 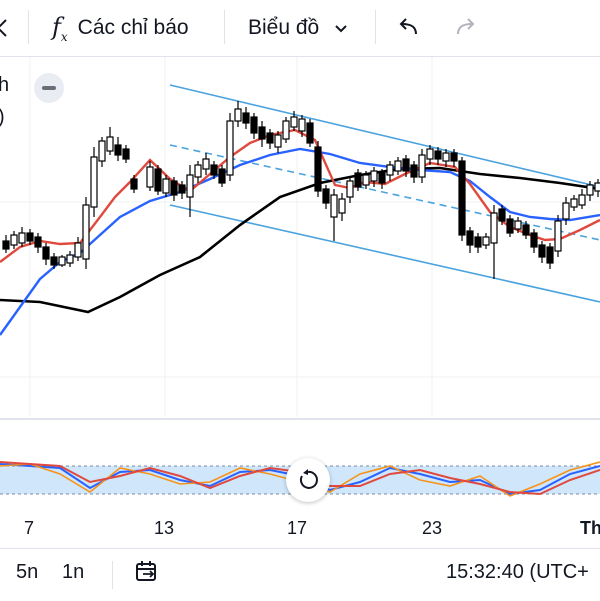 What do you see at coordinates (384, 192) in the screenshot?
I see `channel-middle` at bounding box center [384, 192].